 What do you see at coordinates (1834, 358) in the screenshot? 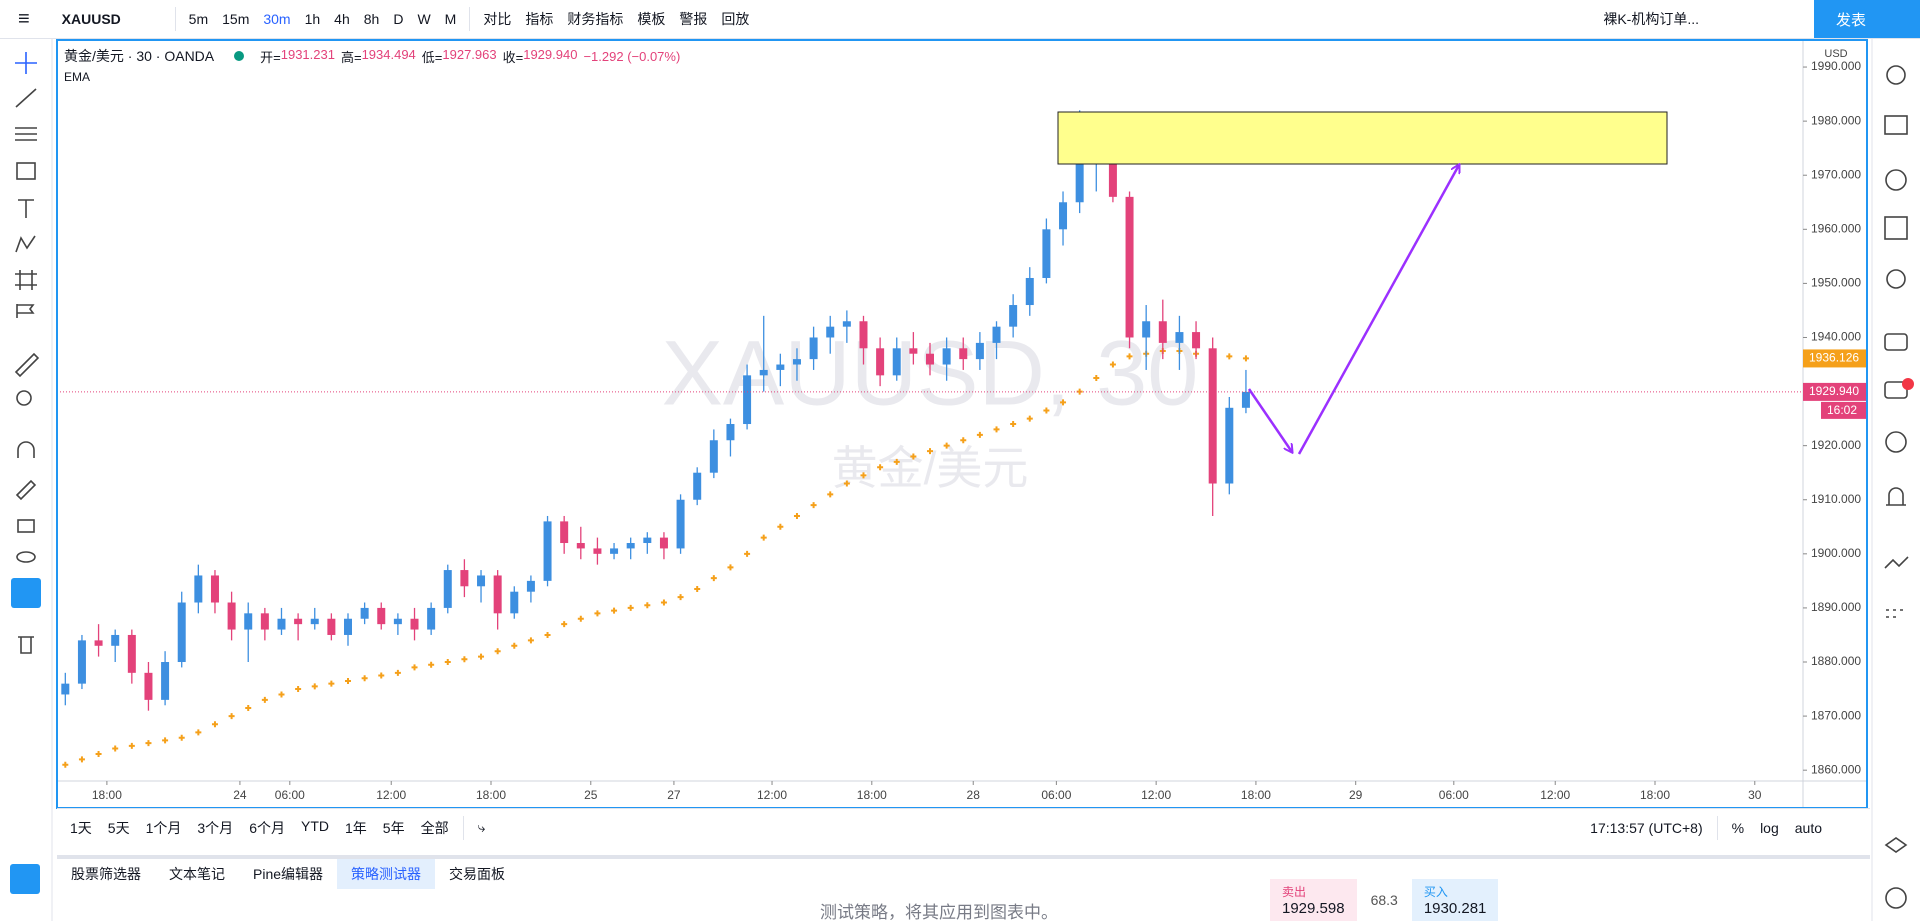
I see `ema-price-label: 1936.126` at bounding box center [1834, 358].